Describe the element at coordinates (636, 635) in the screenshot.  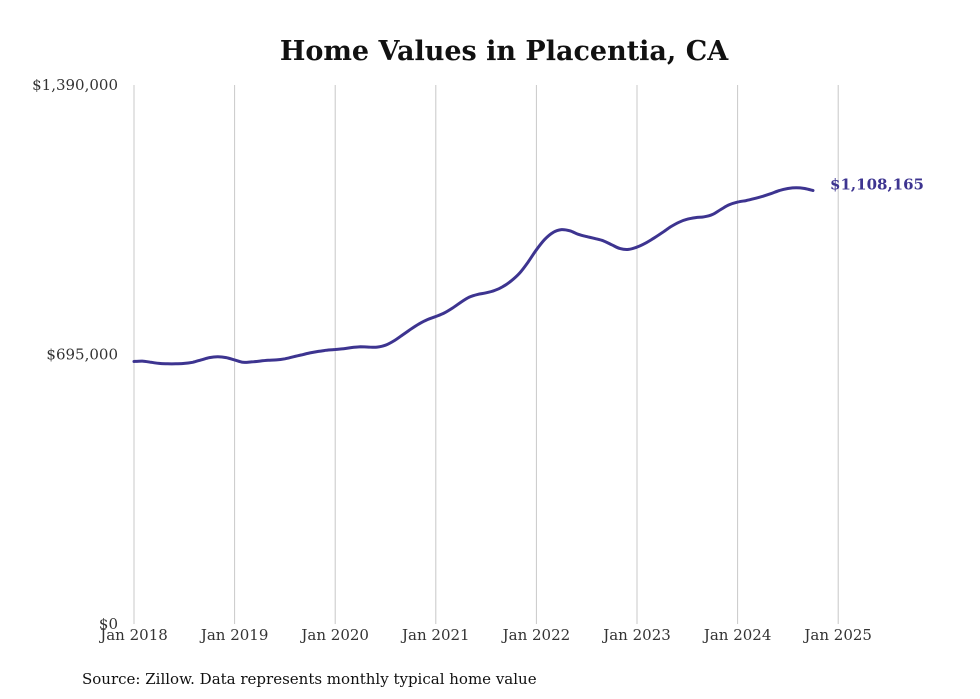
I see `x-tick-label: Jan 2023` at that location.